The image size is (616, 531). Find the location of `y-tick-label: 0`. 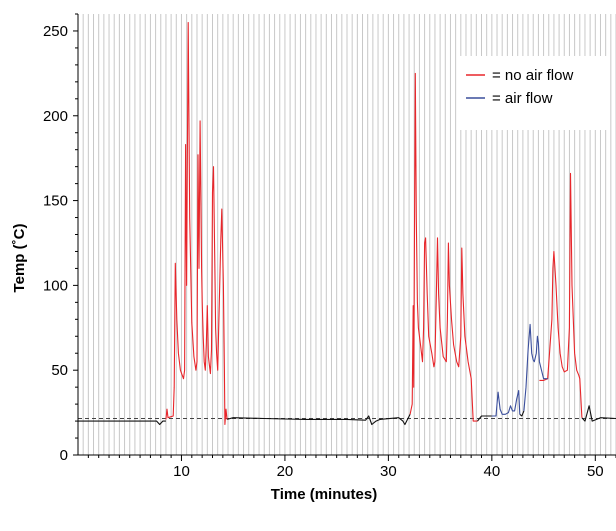

y-tick-label: 0 is located at coordinates (64, 455).